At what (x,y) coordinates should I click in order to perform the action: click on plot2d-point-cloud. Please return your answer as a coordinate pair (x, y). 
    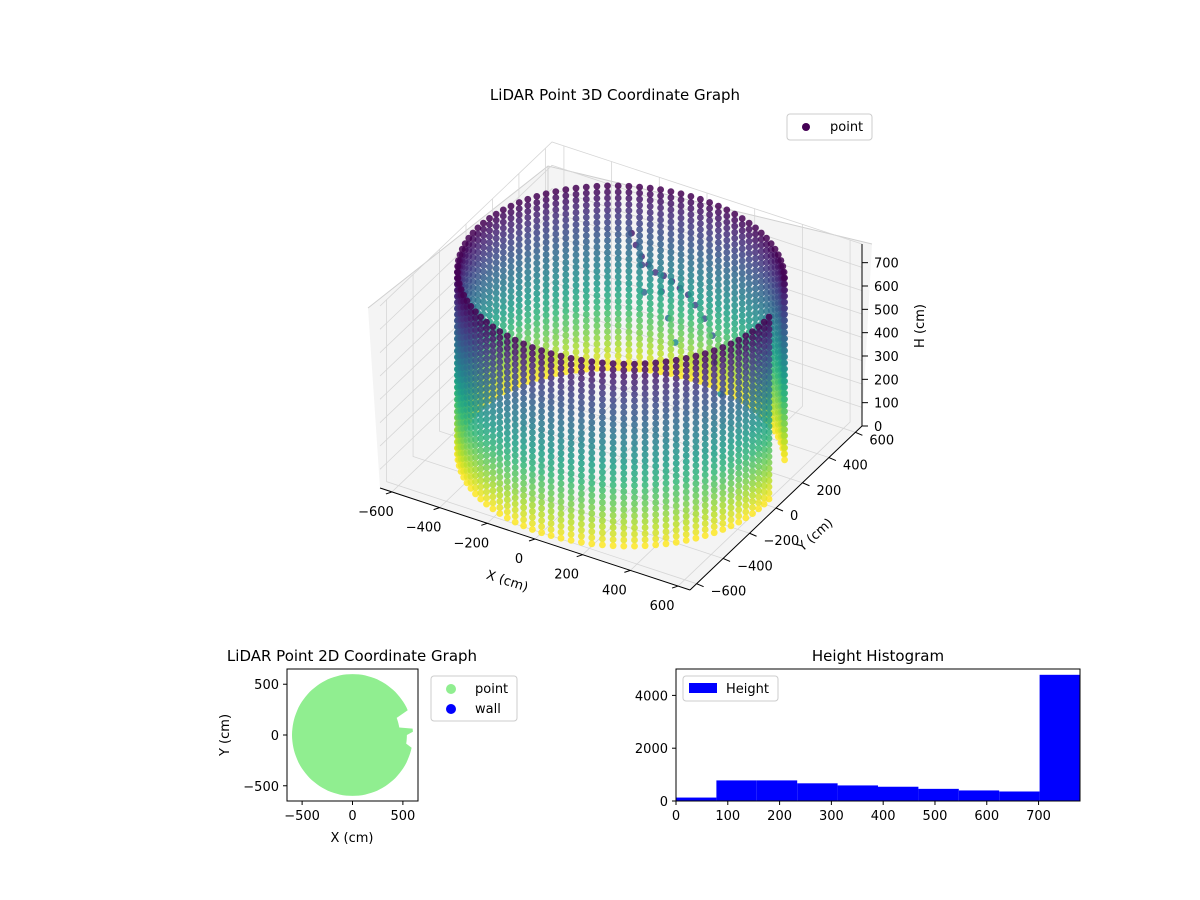
    Looking at the image, I should click on (352, 735).